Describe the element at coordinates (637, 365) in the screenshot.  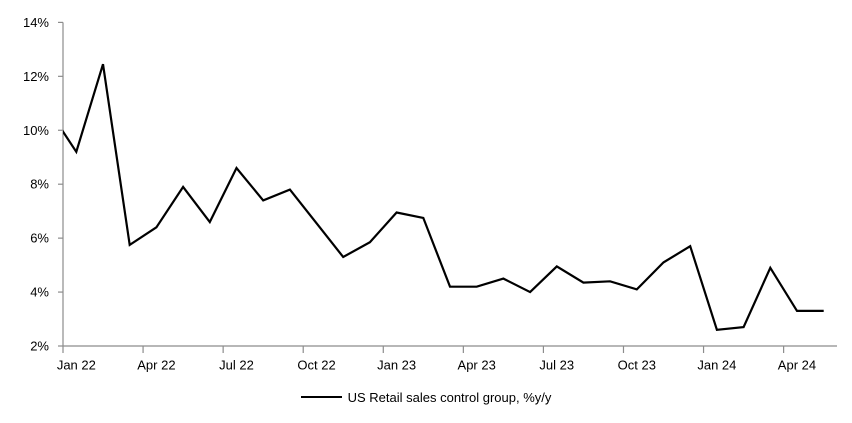
I see `x-tick-label: Oct 23` at that location.